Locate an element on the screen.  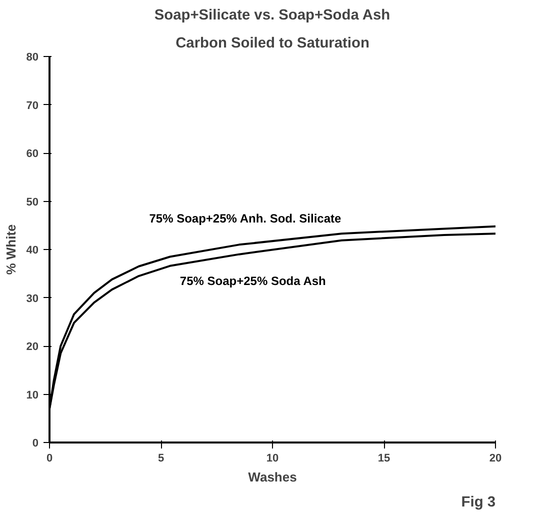
y-axis-title: % White is located at coordinates (10, 249).